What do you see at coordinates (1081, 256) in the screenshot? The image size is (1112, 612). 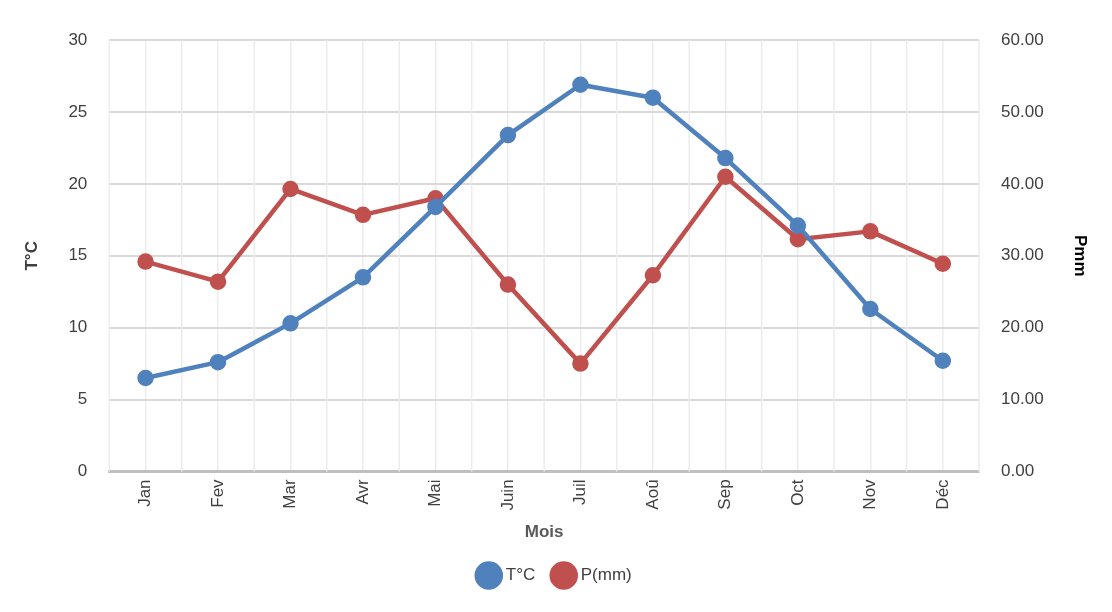 I see `y2-axis-title: Pmm` at bounding box center [1081, 256].